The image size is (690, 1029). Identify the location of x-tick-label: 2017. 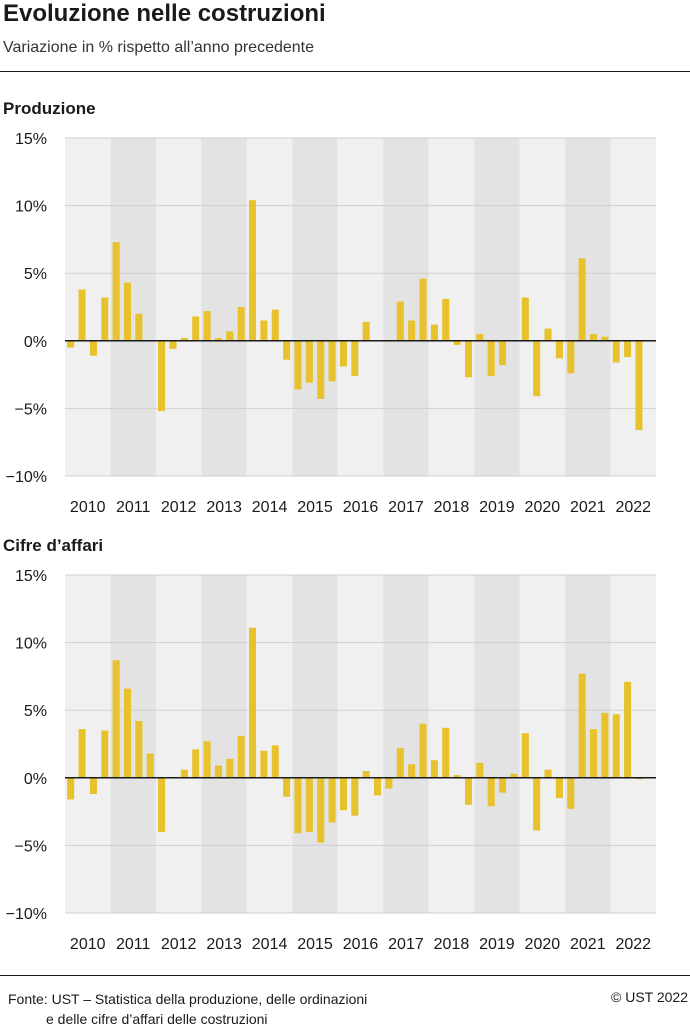
(406, 507).